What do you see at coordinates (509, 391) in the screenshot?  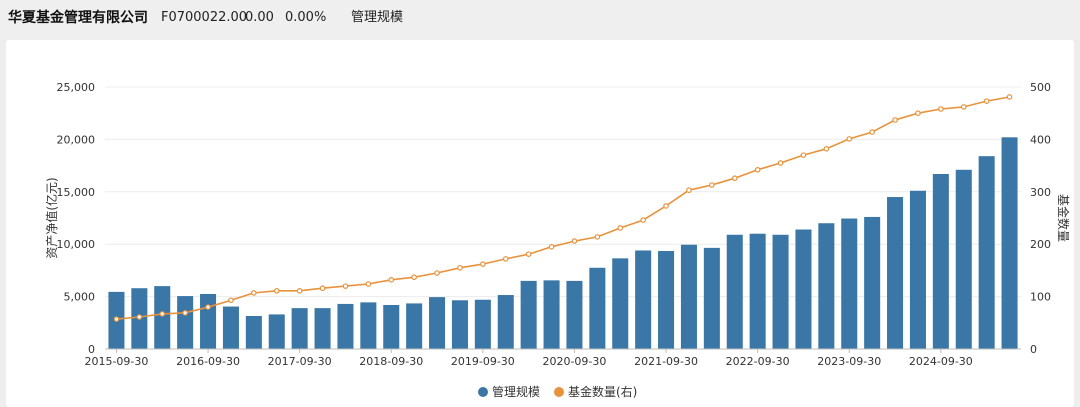 I see `legend-item-aum: 管理规模` at bounding box center [509, 391].